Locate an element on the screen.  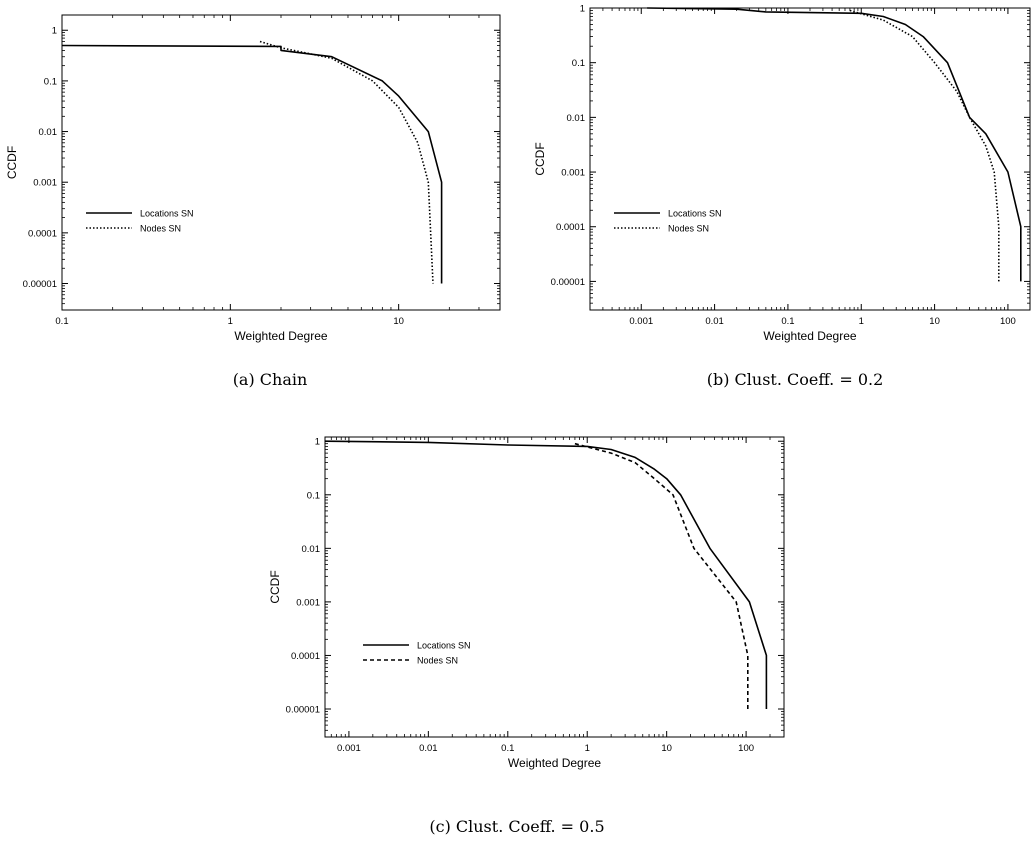
caption-a: (a) Chain is located at coordinates (270, 379).